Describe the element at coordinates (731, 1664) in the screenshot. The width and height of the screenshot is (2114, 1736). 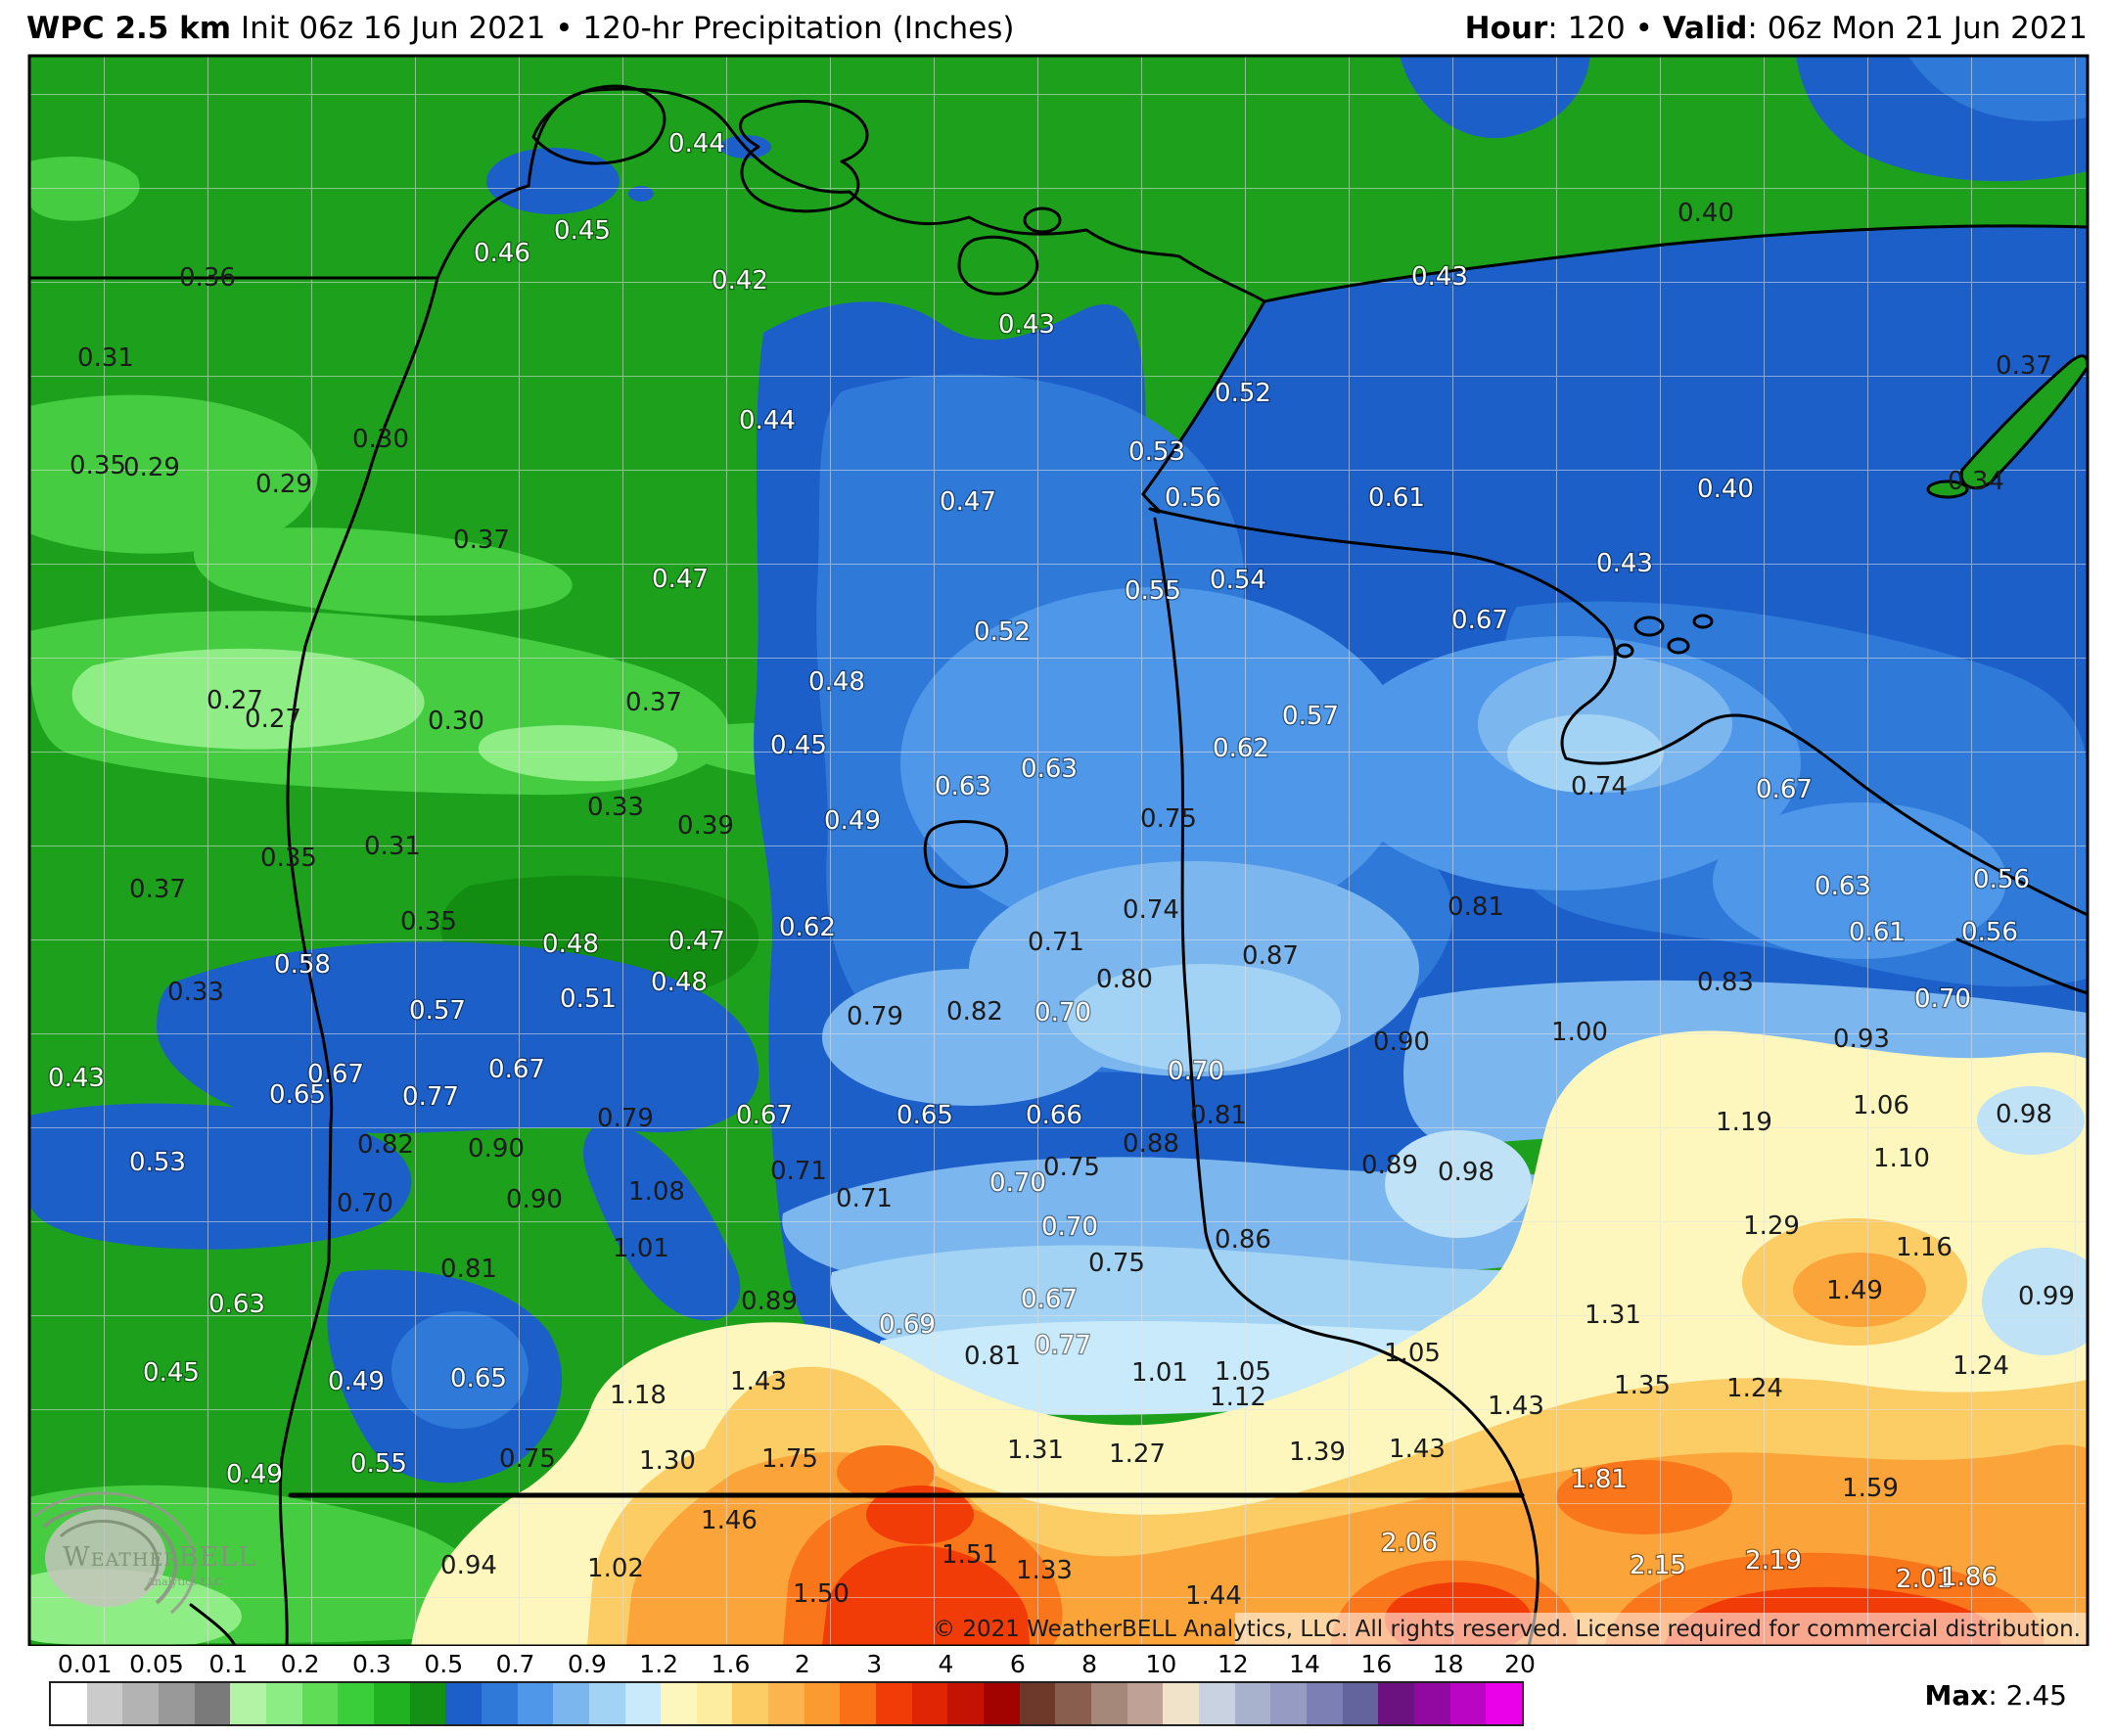
I see `legend-tick: 1.6` at that location.